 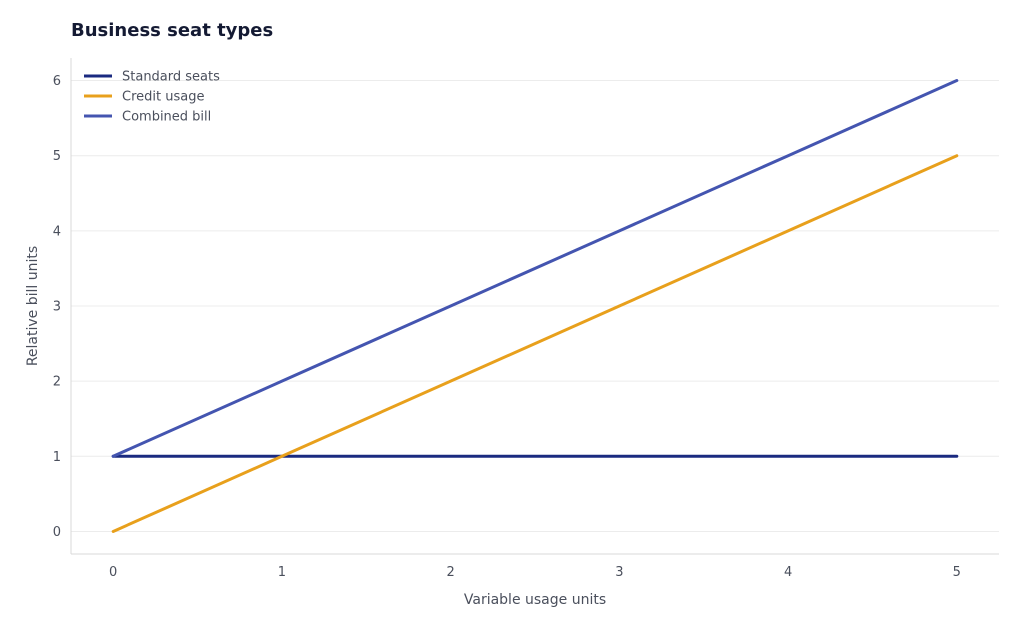 I want to click on y-tick-label: 3, so click(x=57, y=307).